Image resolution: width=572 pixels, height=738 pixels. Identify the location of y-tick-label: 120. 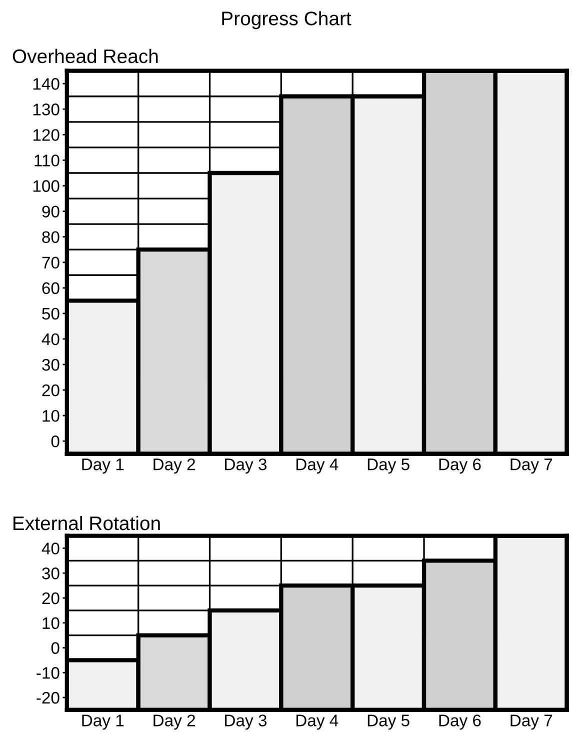
(46, 135).